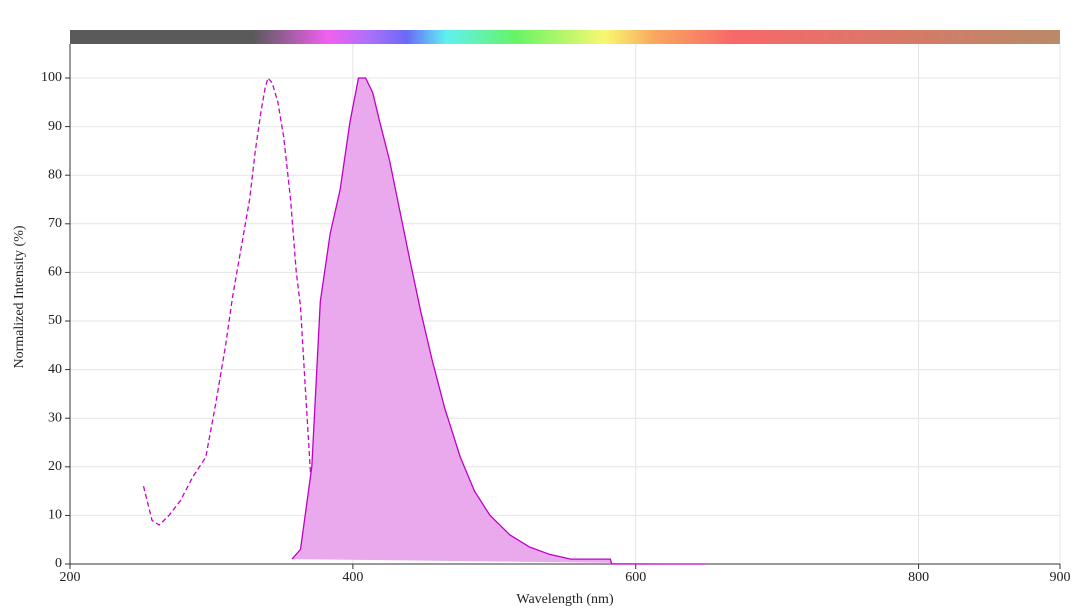  I want to click on y-tick-label: 100, so click(51, 77).